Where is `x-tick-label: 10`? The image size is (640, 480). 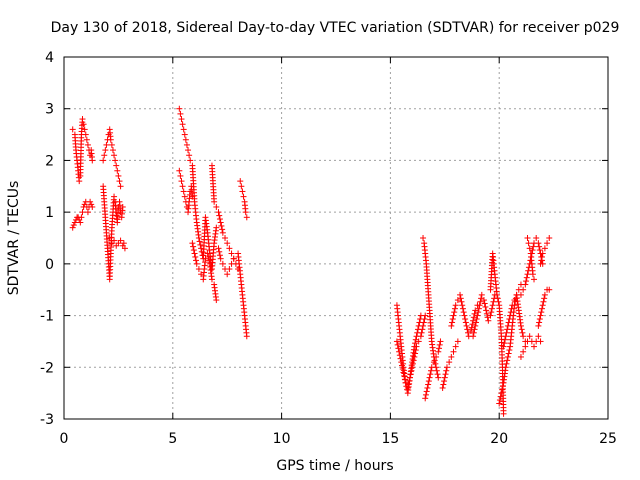 x-tick-label: 10 is located at coordinates (282, 439).